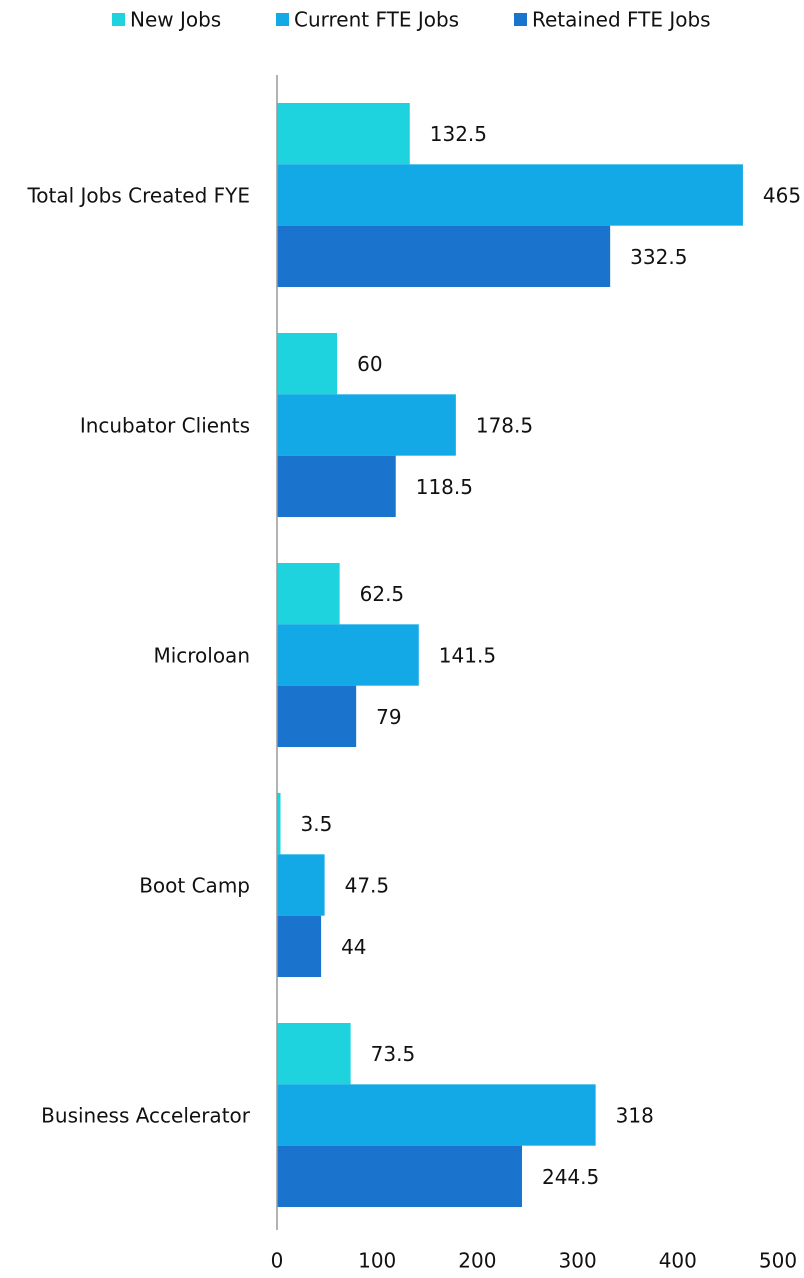  Describe the element at coordinates (376, 20) in the screenshot. I see `legend-label: Current FTE Jobs` at that location.